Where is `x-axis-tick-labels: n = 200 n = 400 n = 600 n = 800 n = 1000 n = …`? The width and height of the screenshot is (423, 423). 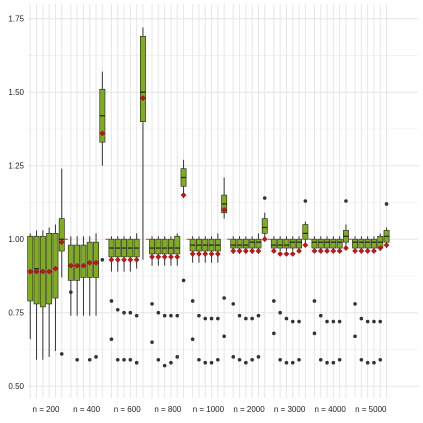 x-axis-tick-labels: n = 200 n = 400 n = 600 n = 800 n = 1000 n = … is located at coordinates (210, 409).